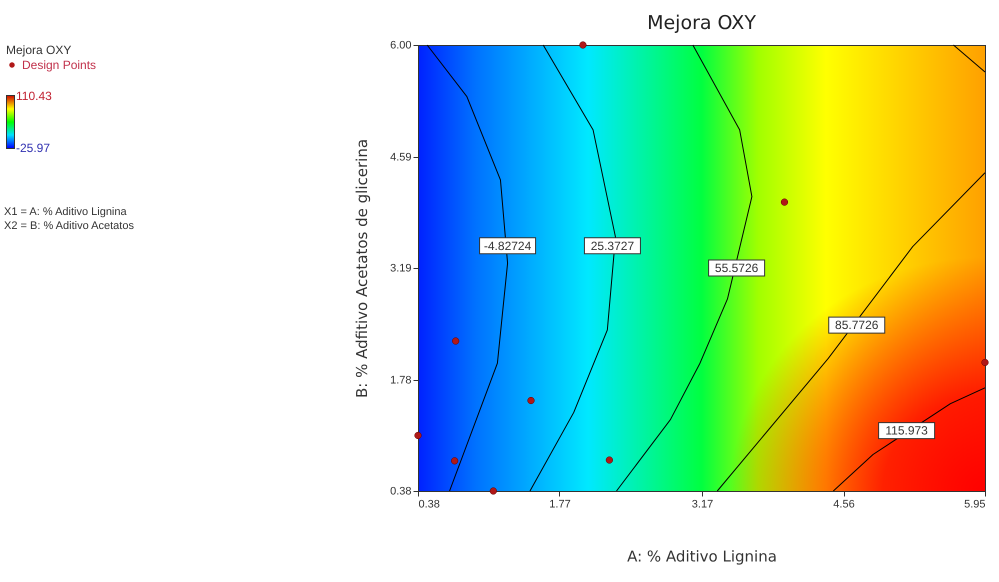 Image resolution: width=999 pixels, height=582 pixels. Describe the element at coordinates (66, 212) in the screenshot. I see `text: X1 = A: % Aditivo Lignina` at that location.